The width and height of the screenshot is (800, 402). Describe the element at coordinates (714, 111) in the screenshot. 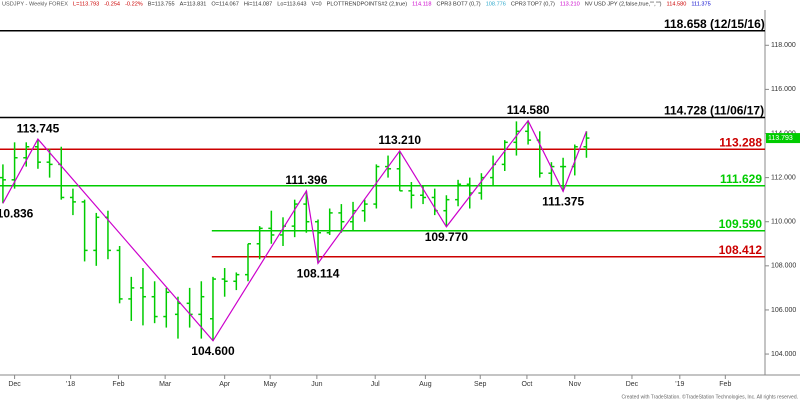

I see `level-label: 114.728 (11/06/17)` at that location.